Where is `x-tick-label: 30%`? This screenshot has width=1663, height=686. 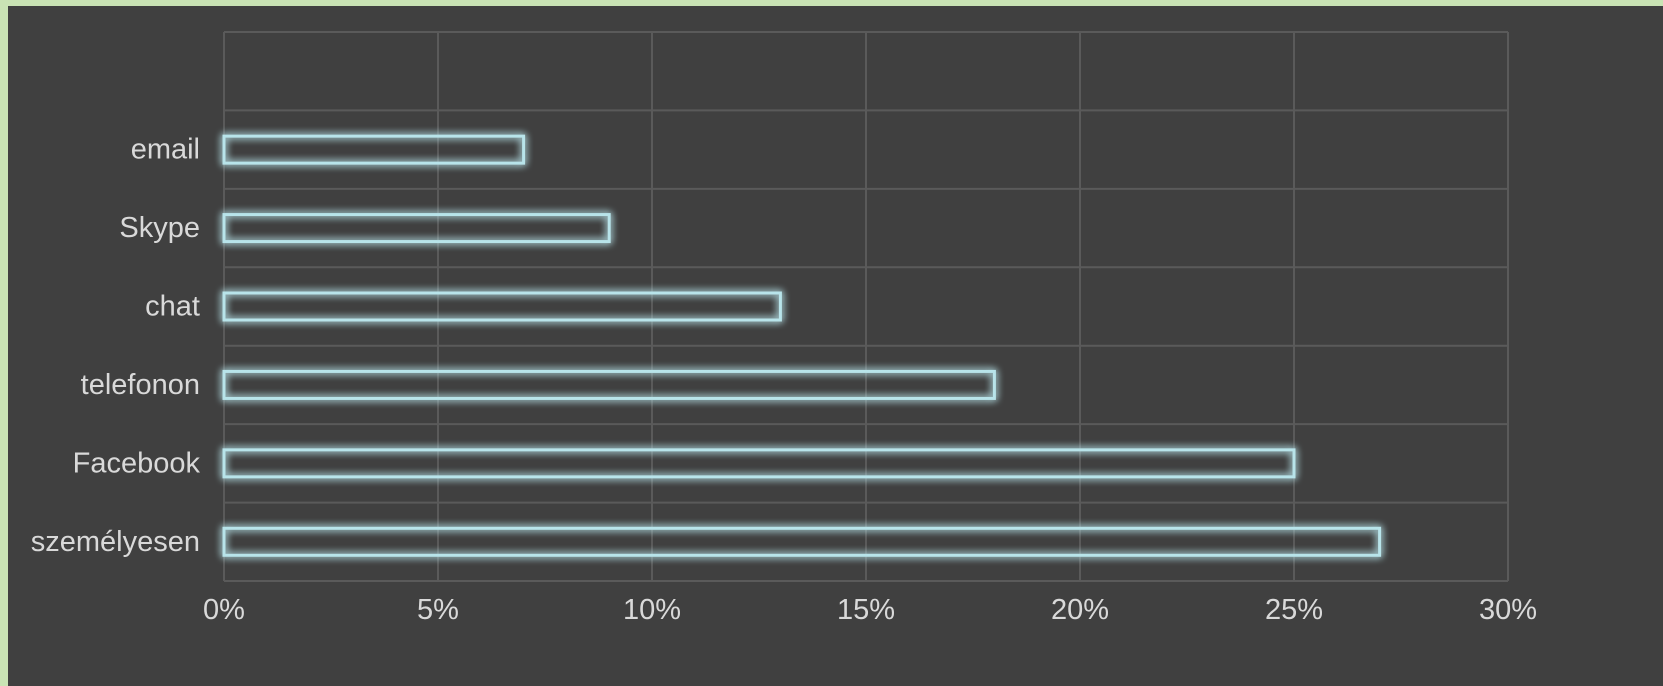 x-tick-label: 30% is located at coordinates (1508, 610).